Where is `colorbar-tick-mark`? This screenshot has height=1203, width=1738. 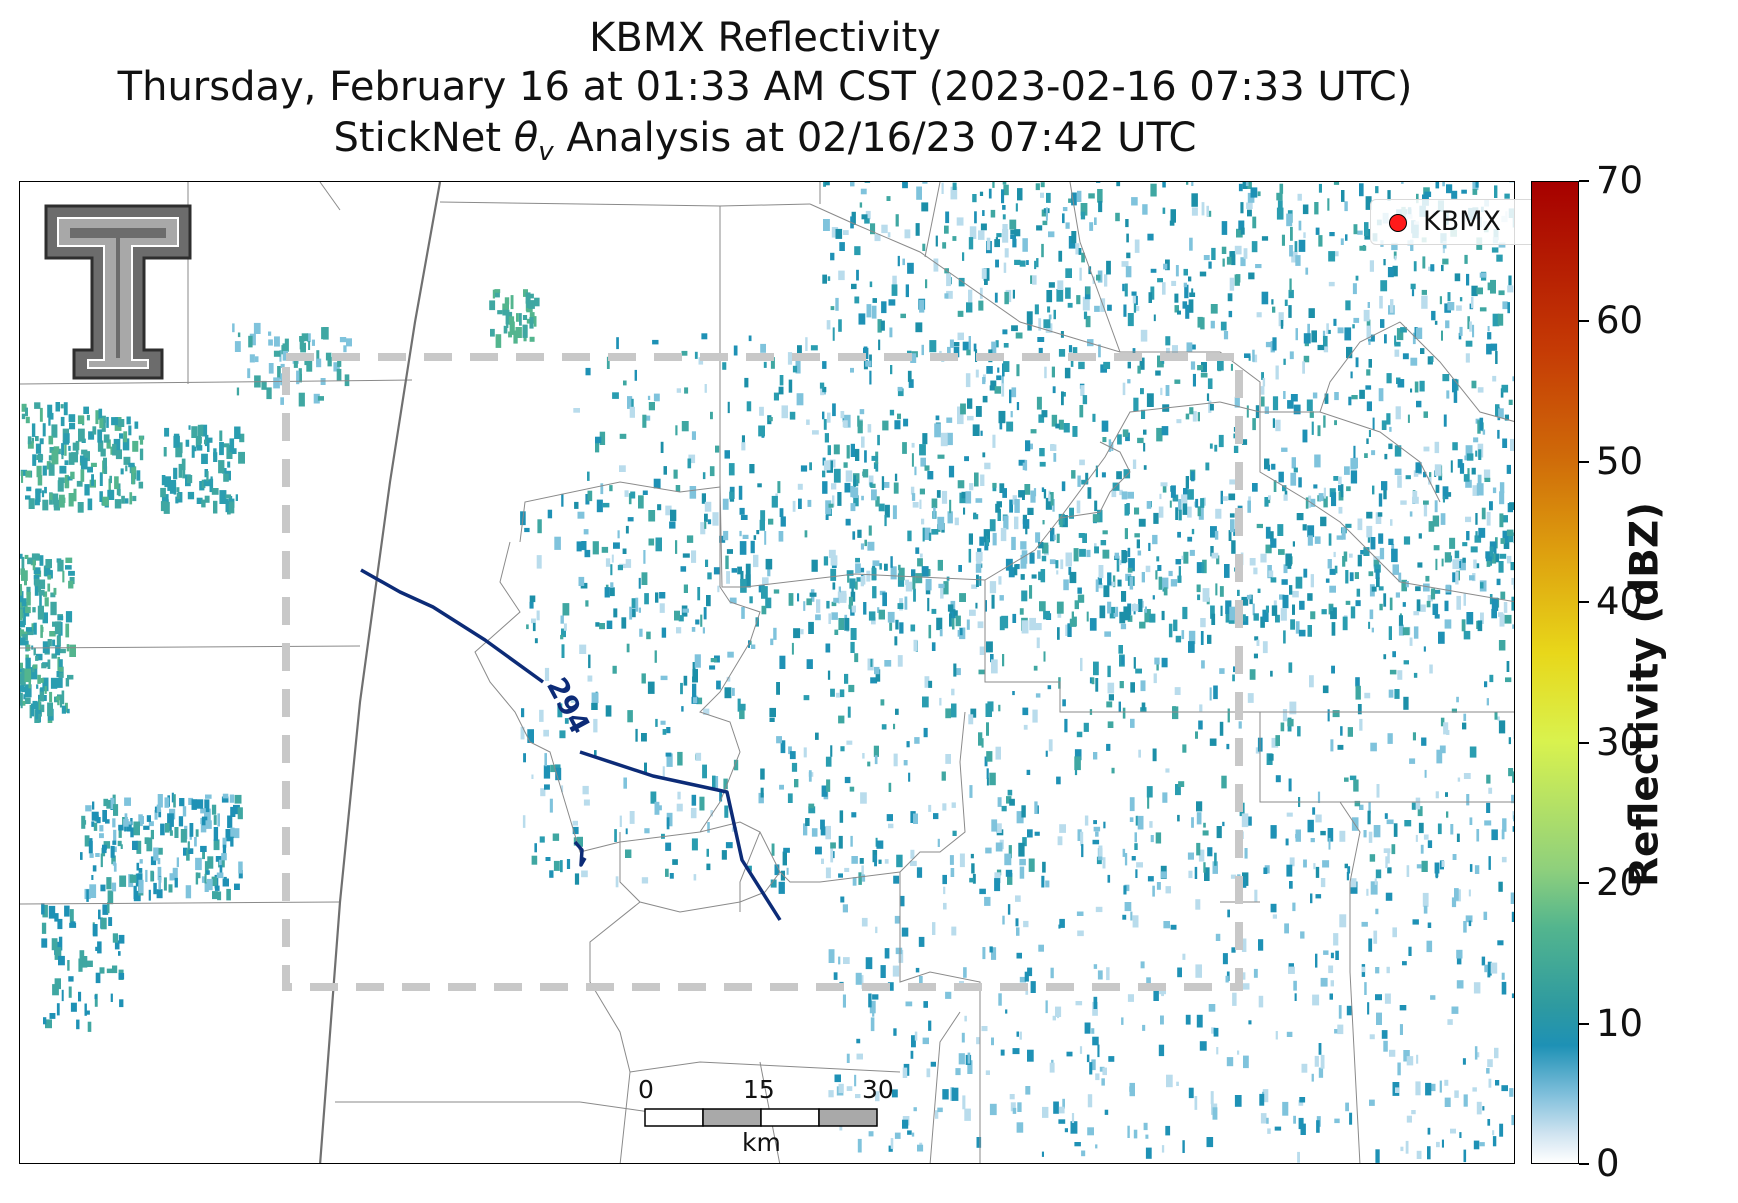 colorbar-tick-mark is located at coordinates (1584, 461).